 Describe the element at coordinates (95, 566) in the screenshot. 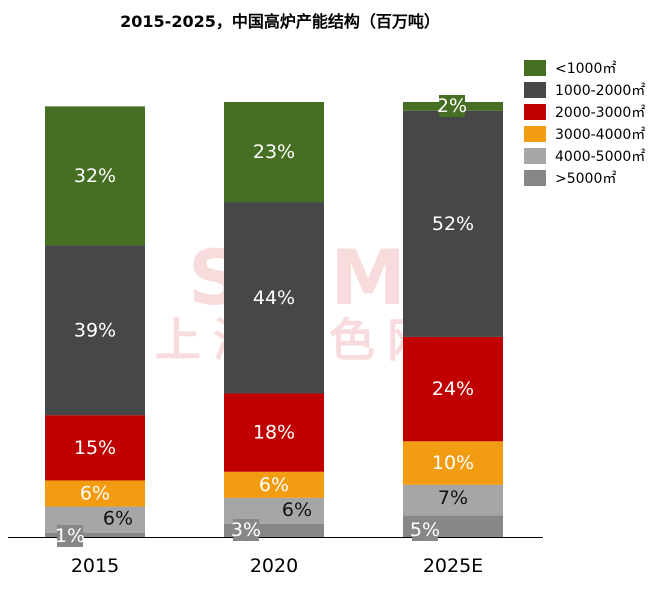

I see `x-tick-label: 2015` at that location.